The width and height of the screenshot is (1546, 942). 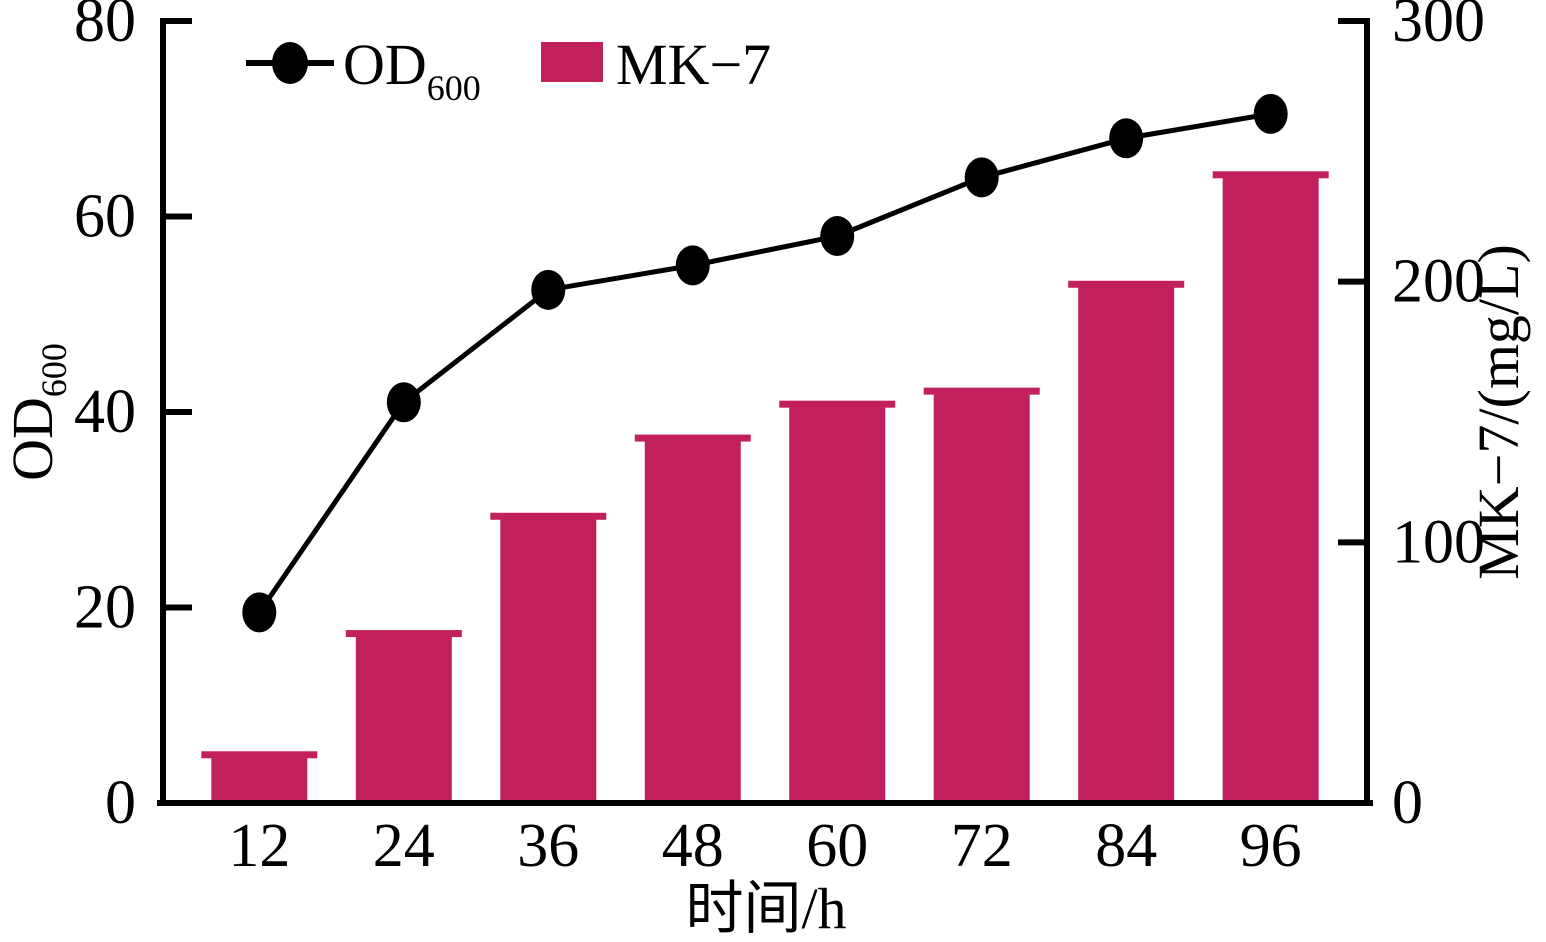 I want to click on legend-od600-marker-icon, so click(x=290, y=63).